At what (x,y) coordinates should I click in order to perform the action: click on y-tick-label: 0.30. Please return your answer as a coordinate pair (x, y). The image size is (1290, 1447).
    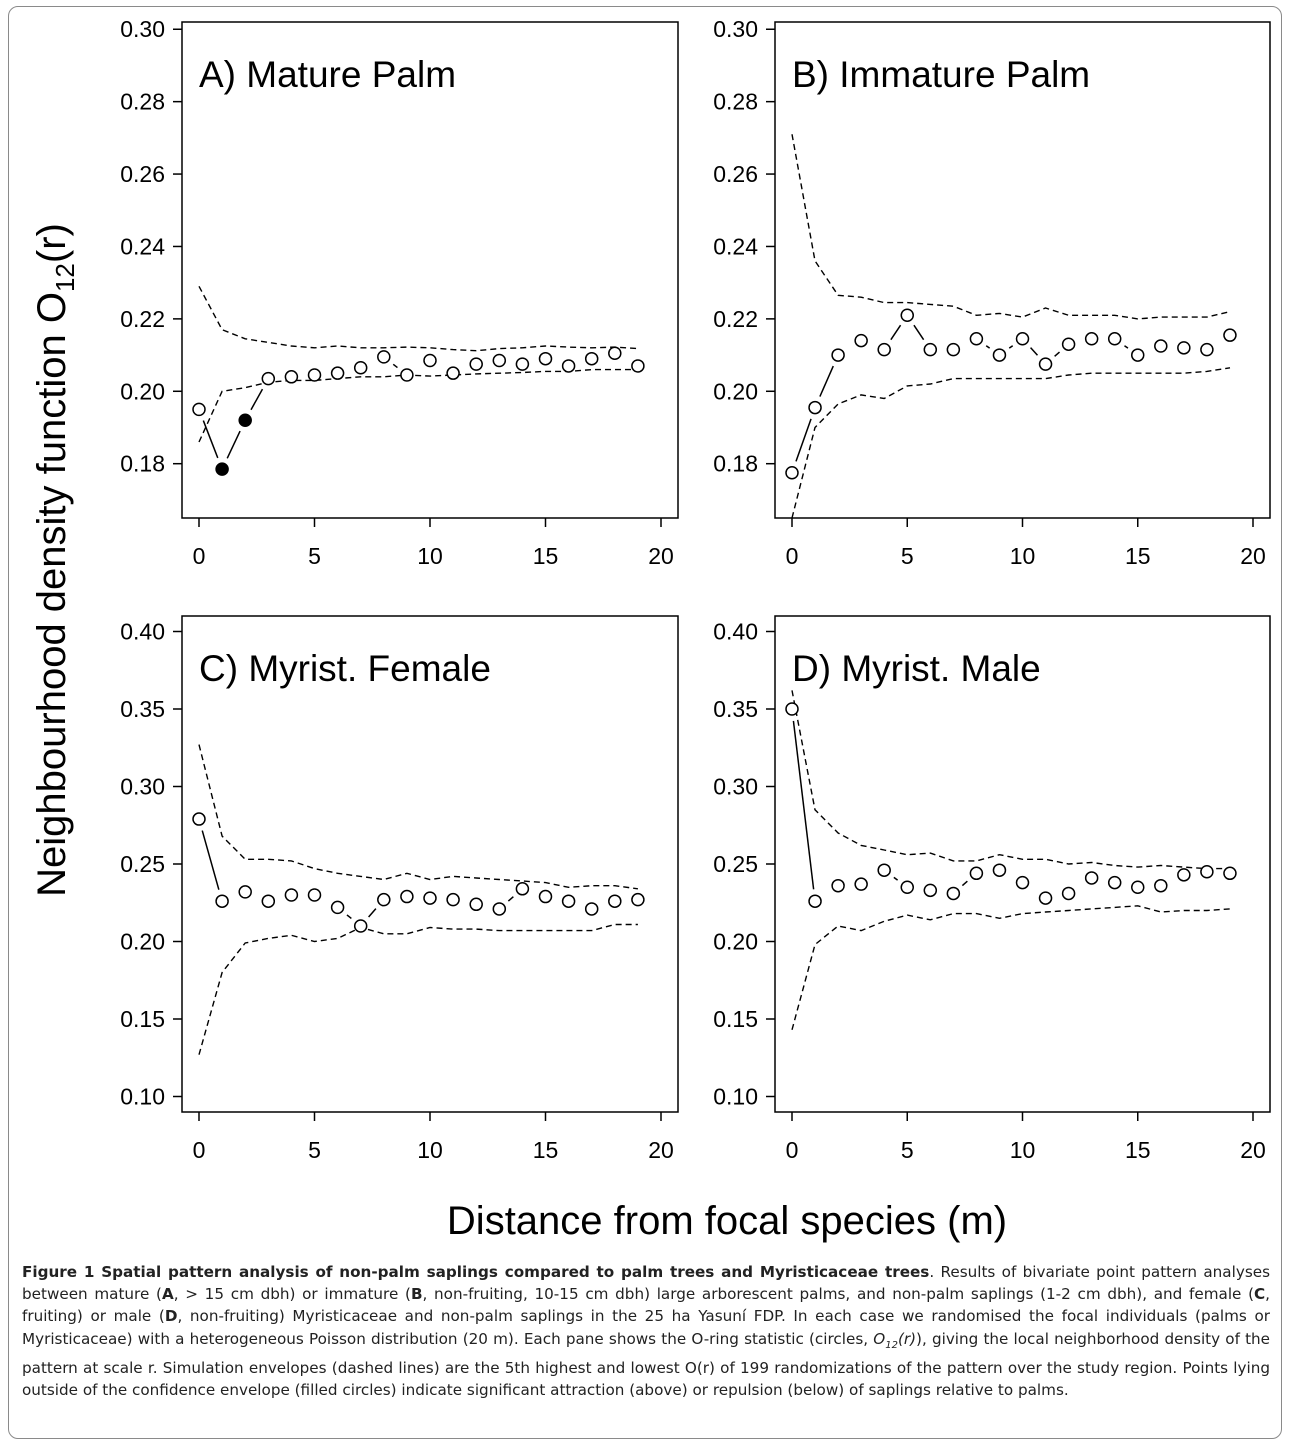
    Looking at the image, I should click on (142, 29).